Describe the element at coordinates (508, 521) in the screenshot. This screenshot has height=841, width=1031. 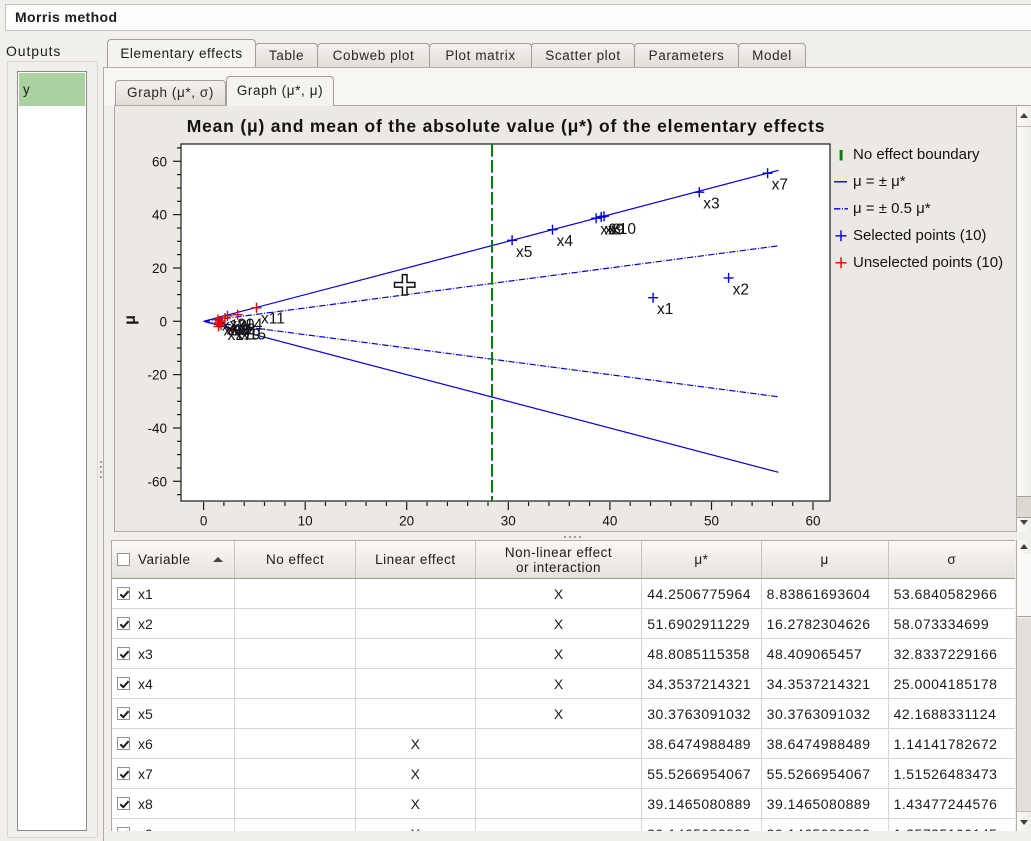
I see `svg-text: 30` at that location.